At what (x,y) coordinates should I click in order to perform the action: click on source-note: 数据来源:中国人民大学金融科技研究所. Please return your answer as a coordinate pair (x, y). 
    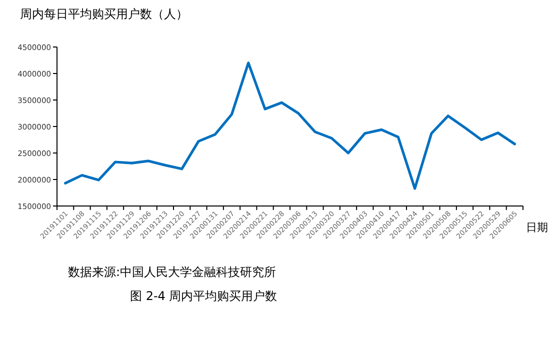
    Looking at the image, I should click on (172, 272).